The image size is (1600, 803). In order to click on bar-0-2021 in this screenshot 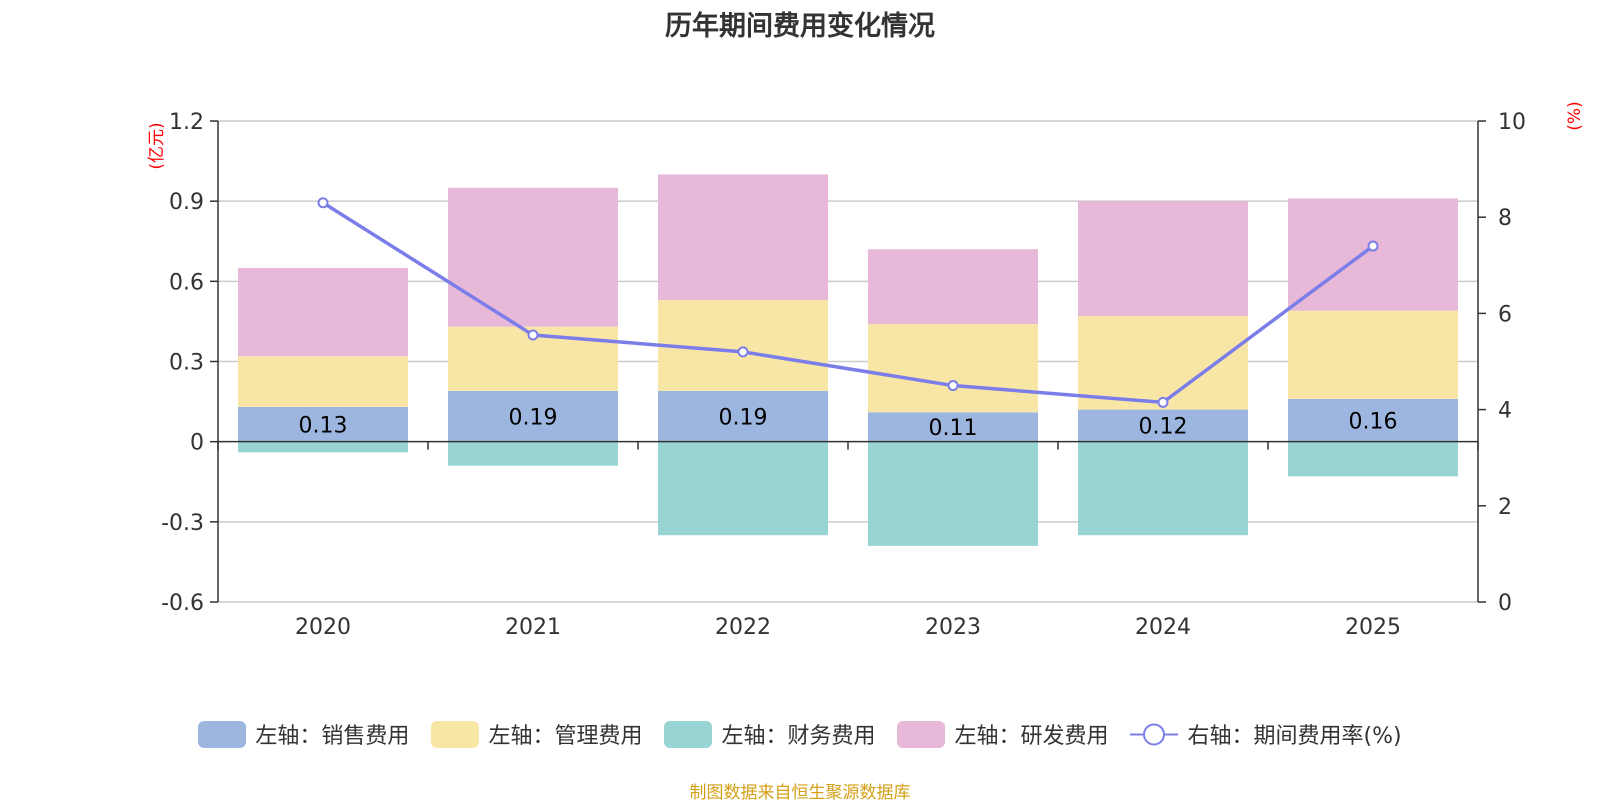, I will do `click(533, 416)`.